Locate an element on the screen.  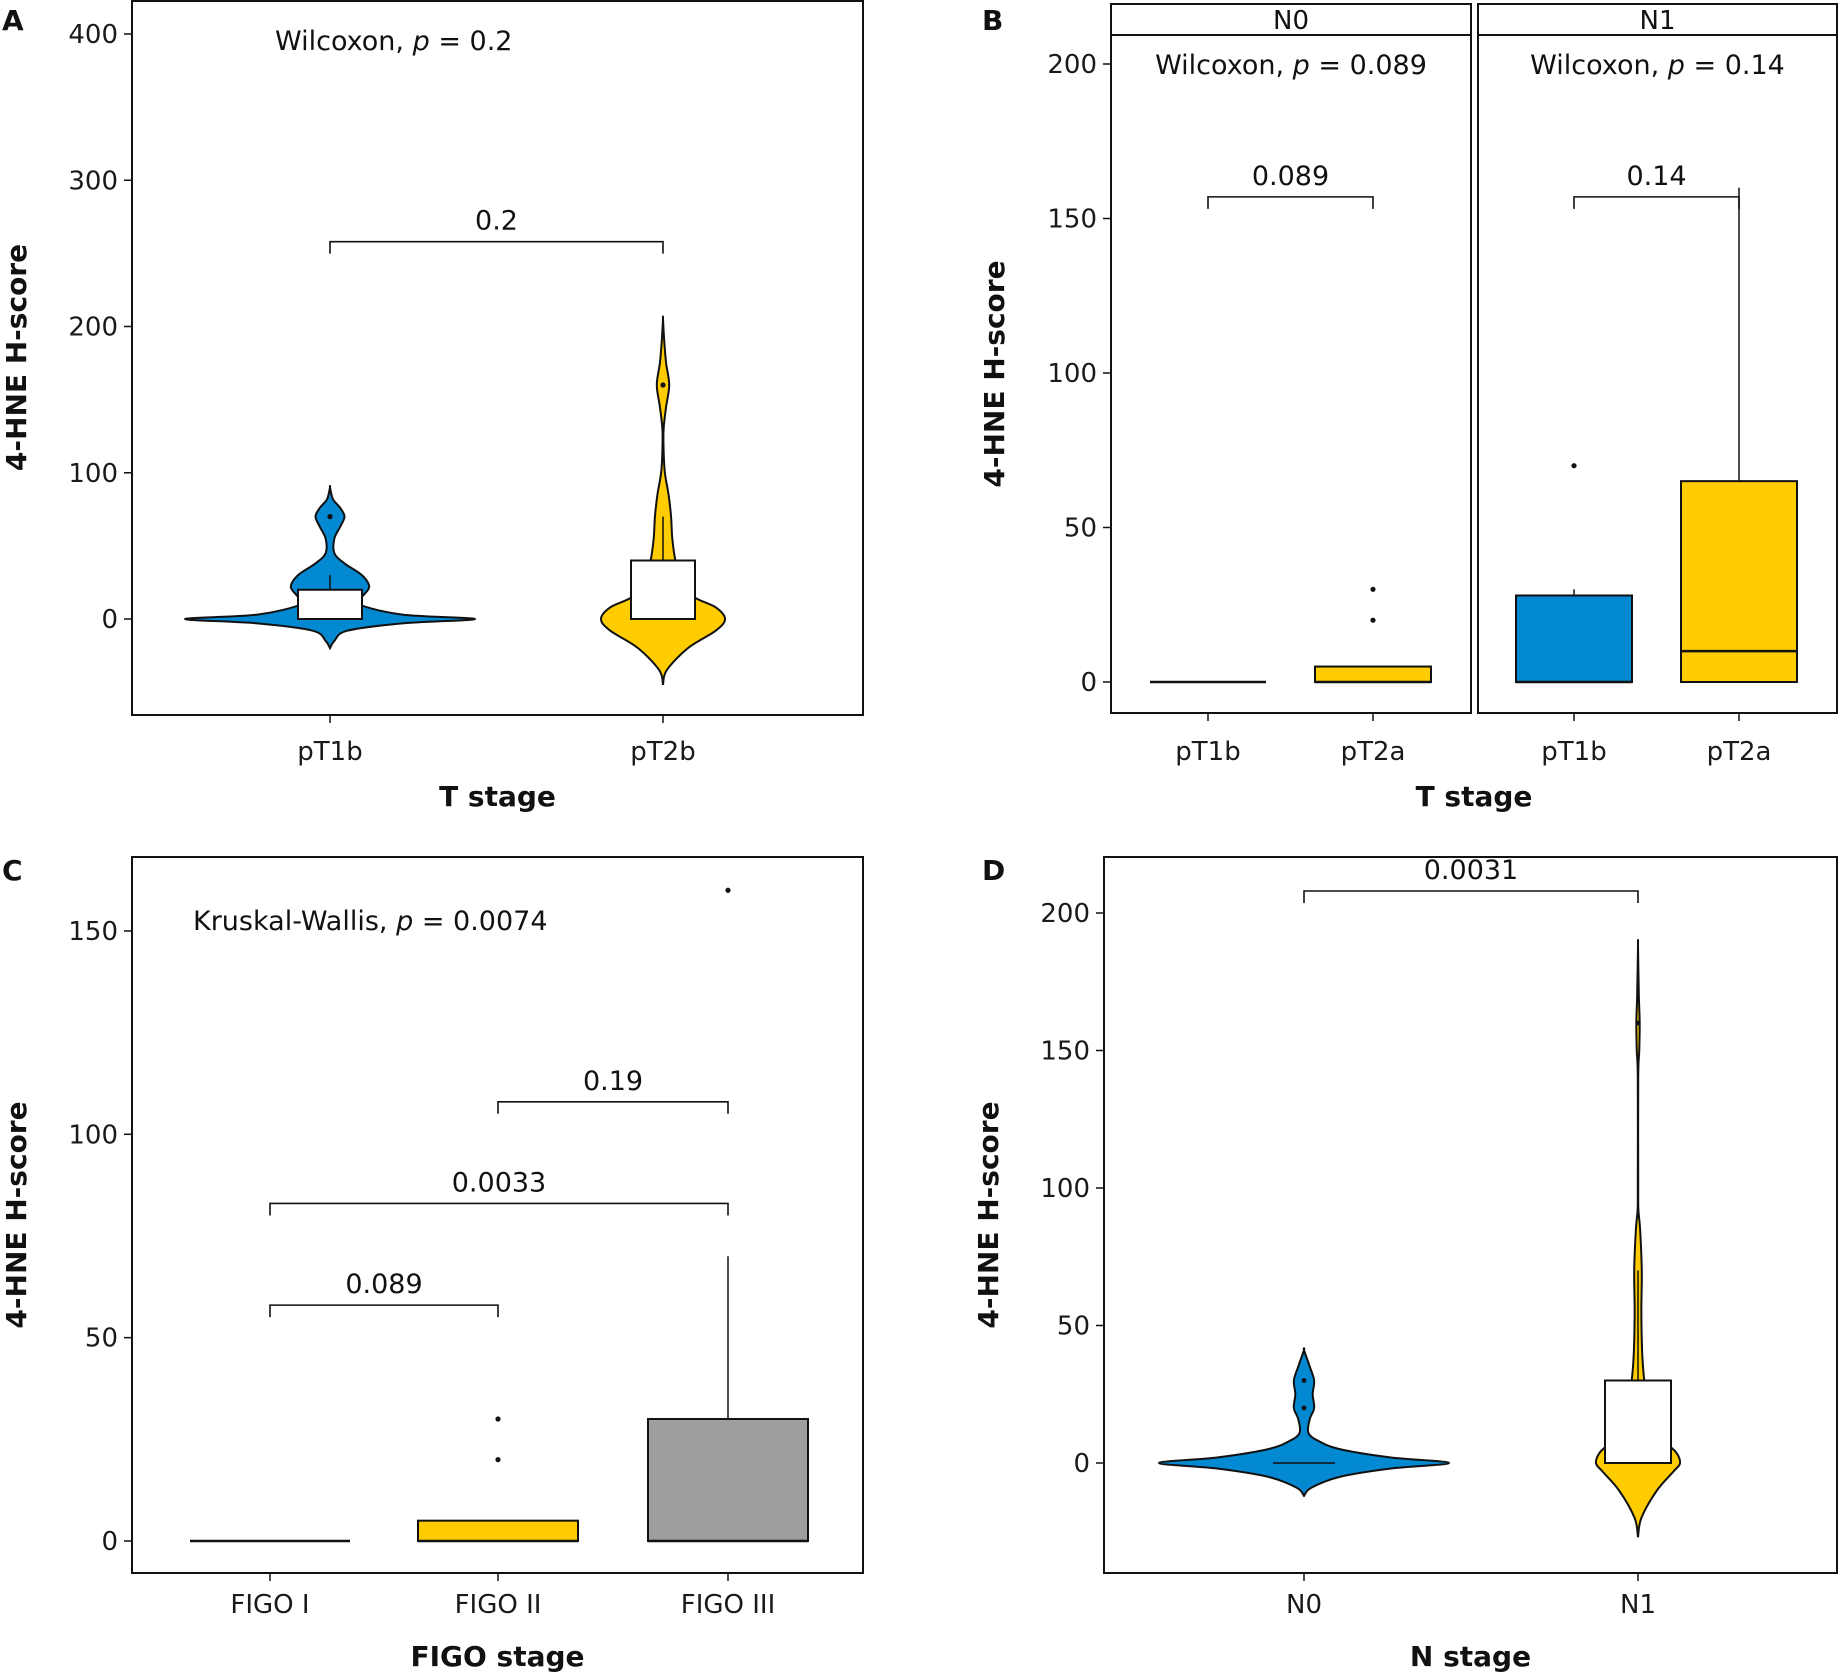
panel-letter-a: A is located at coordinates (13, 20).